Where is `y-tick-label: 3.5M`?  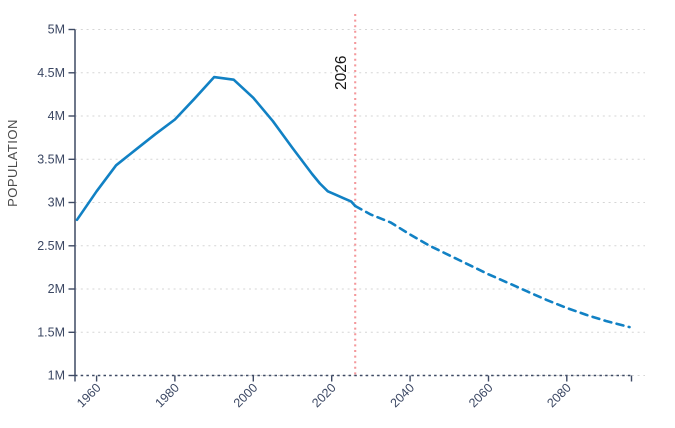 y-tick-label: 3.5M is located at coordinates (51, 159).